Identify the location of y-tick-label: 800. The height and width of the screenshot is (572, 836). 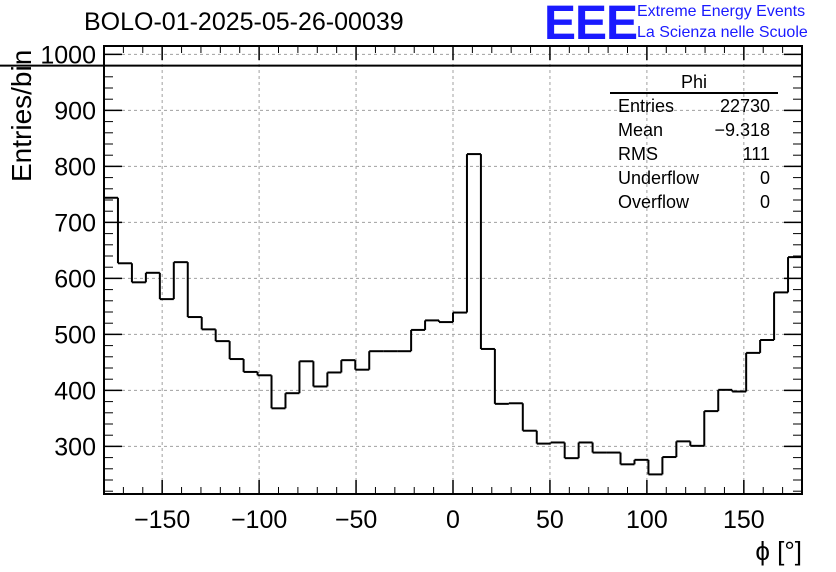
(75, 167).